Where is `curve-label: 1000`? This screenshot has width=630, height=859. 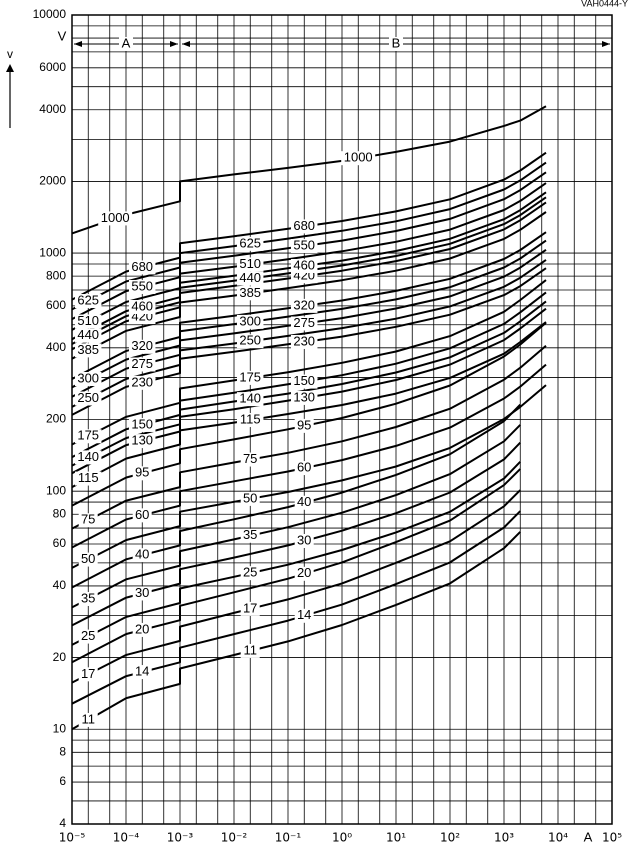
curve-label: 1000 is located at coordinates (358, 157).